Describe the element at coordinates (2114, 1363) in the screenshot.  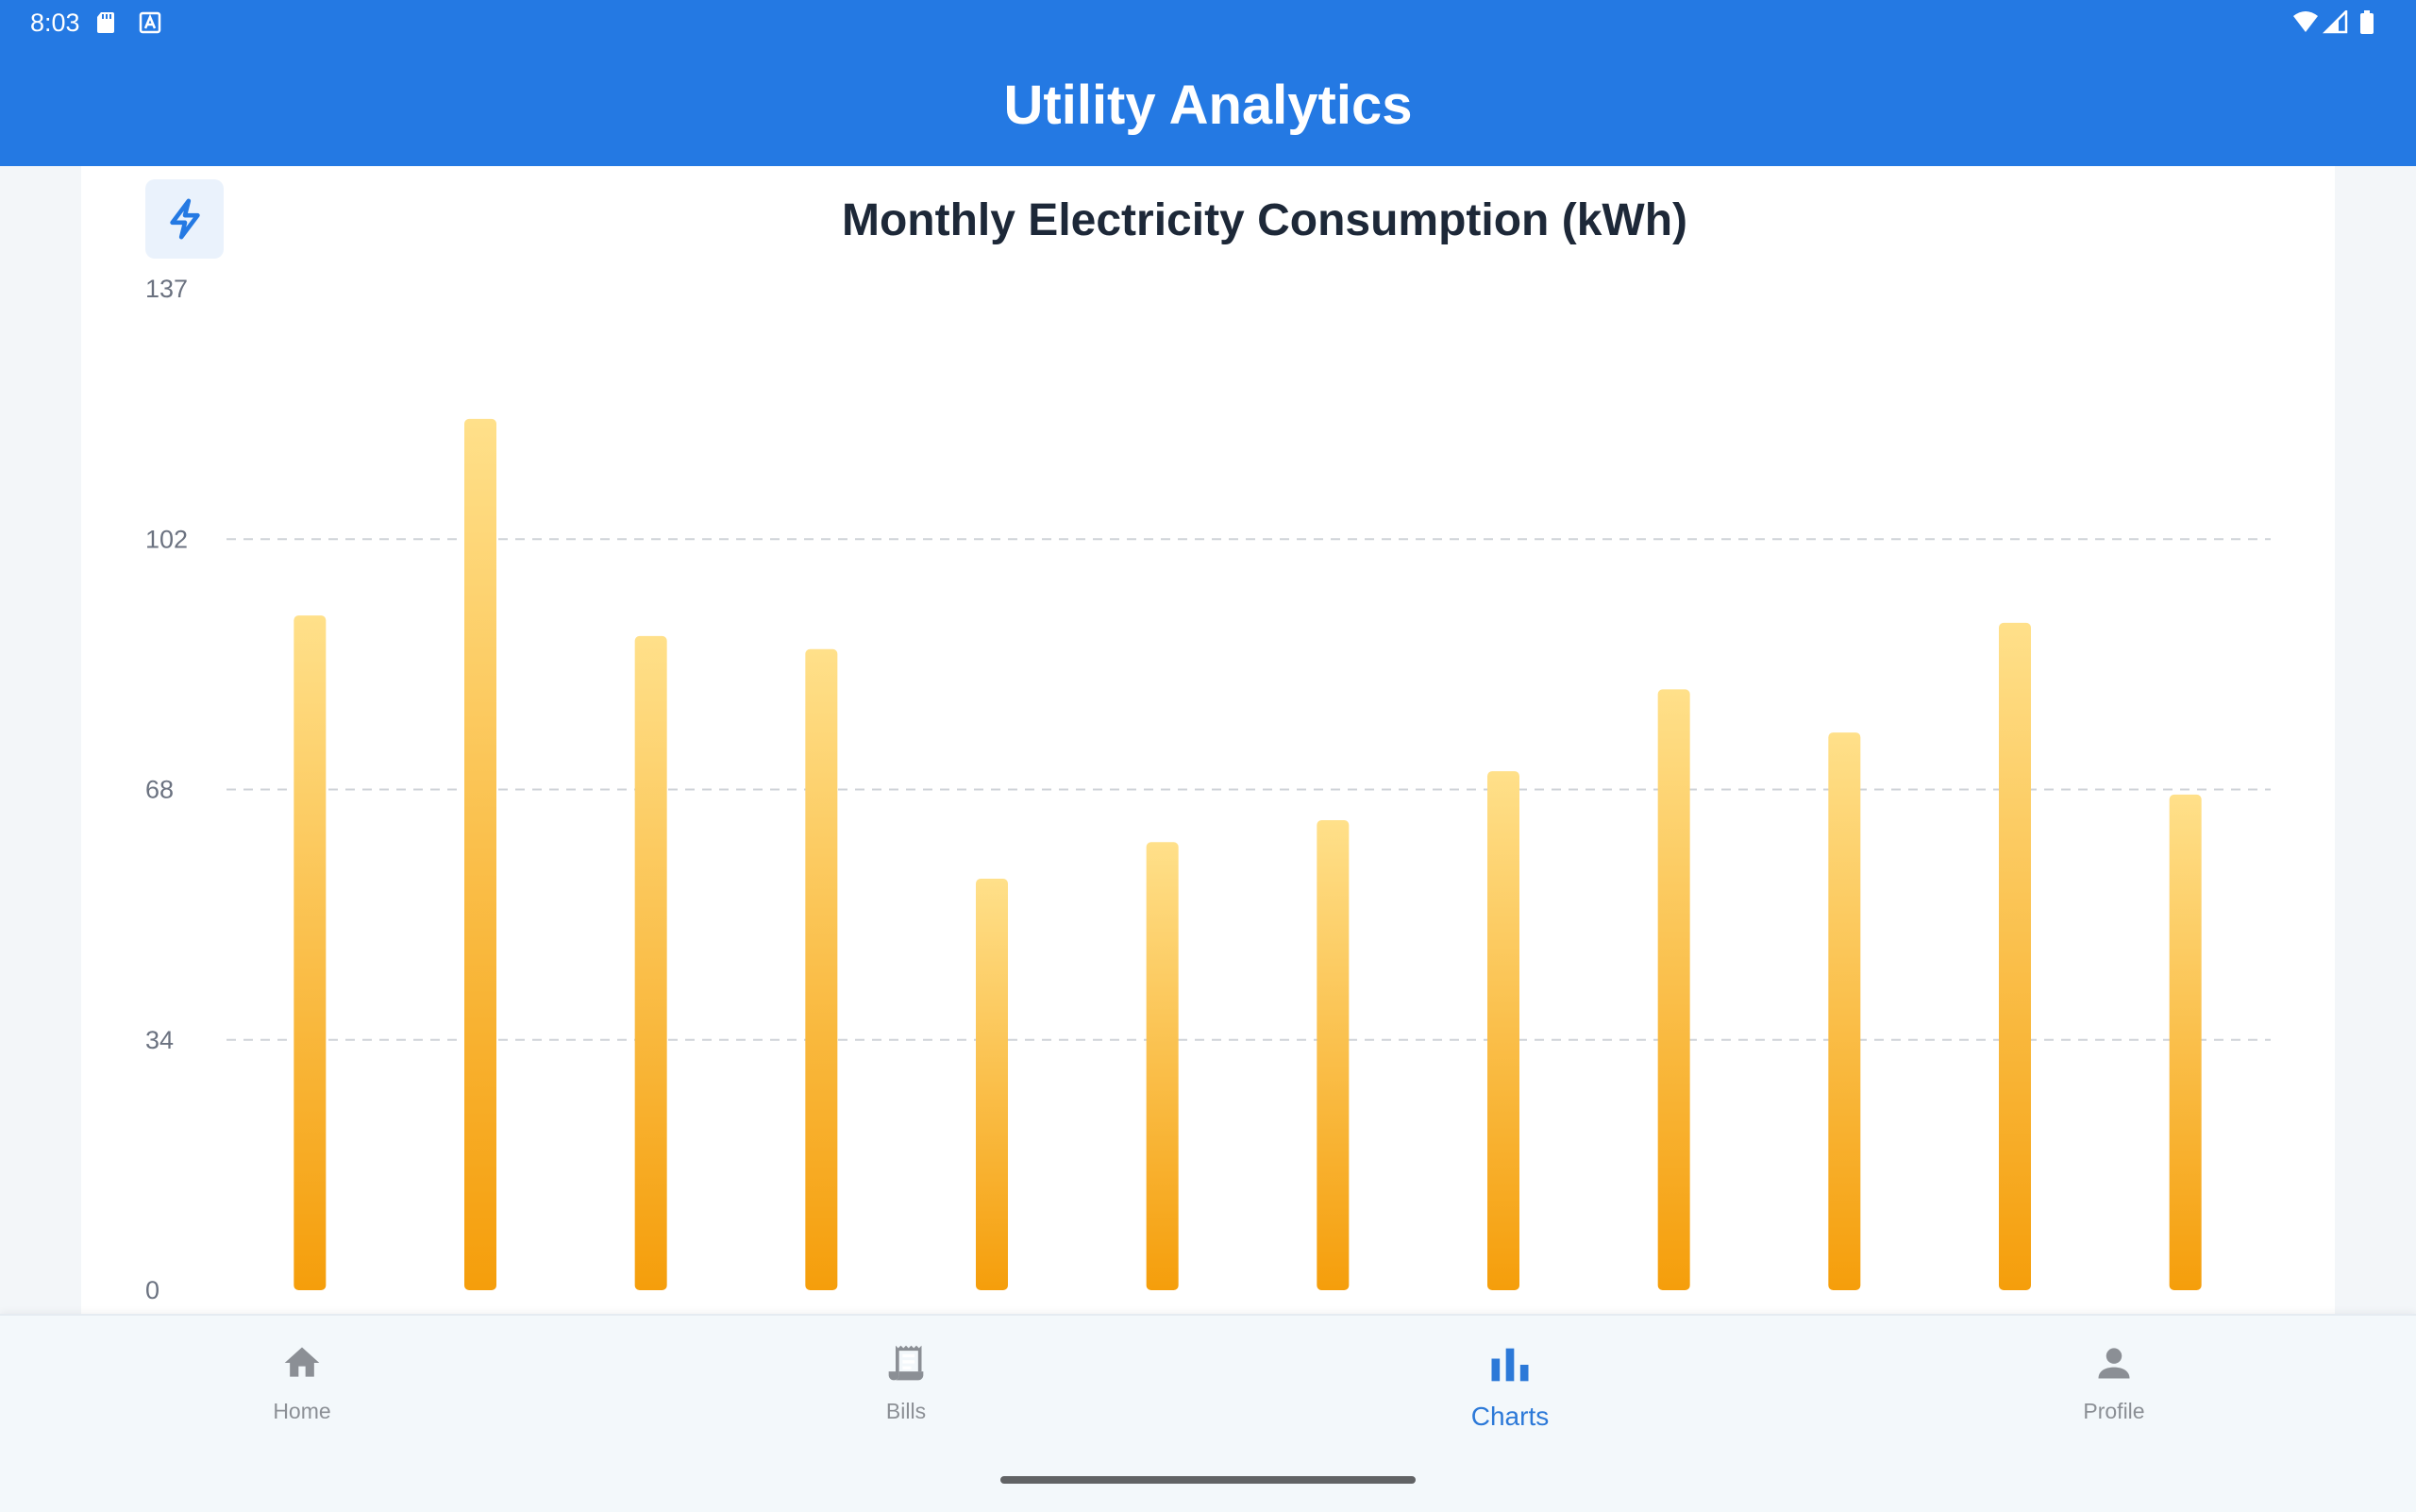
I see `person-icon` at that location.